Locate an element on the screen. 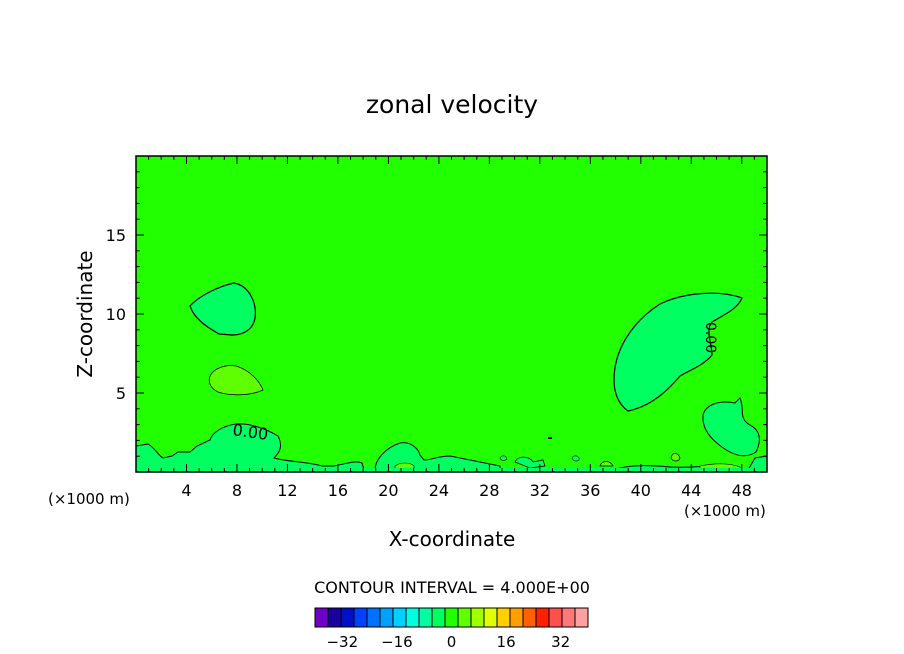 Image resolution: width=904 pixels, height=654 pixels. x-tick-label: 36 is located at coordinates (590, 490).